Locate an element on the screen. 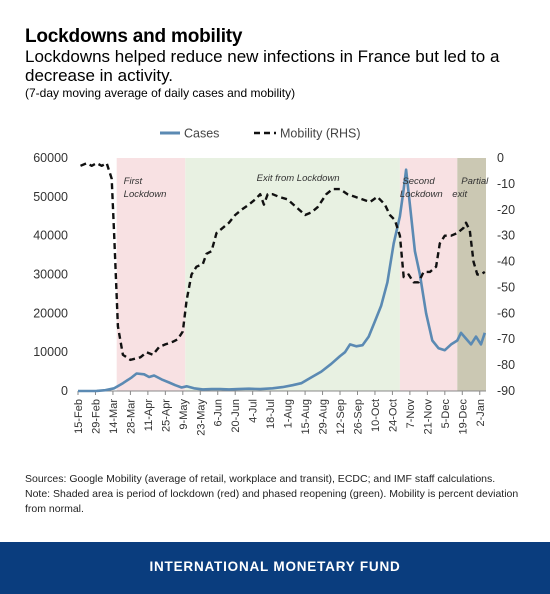 This screenshot has height=594, width=550. x-tick-label: 21-Nov is located at coordinates (428, 417).